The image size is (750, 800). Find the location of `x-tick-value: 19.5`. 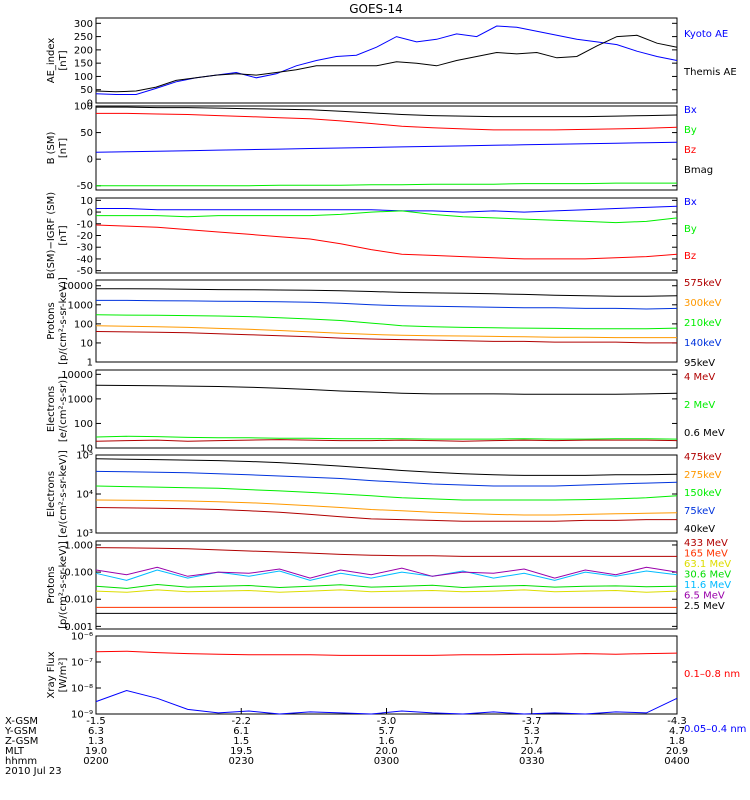

x-tick-value: 19.5 is located at coordinates (241, 751).